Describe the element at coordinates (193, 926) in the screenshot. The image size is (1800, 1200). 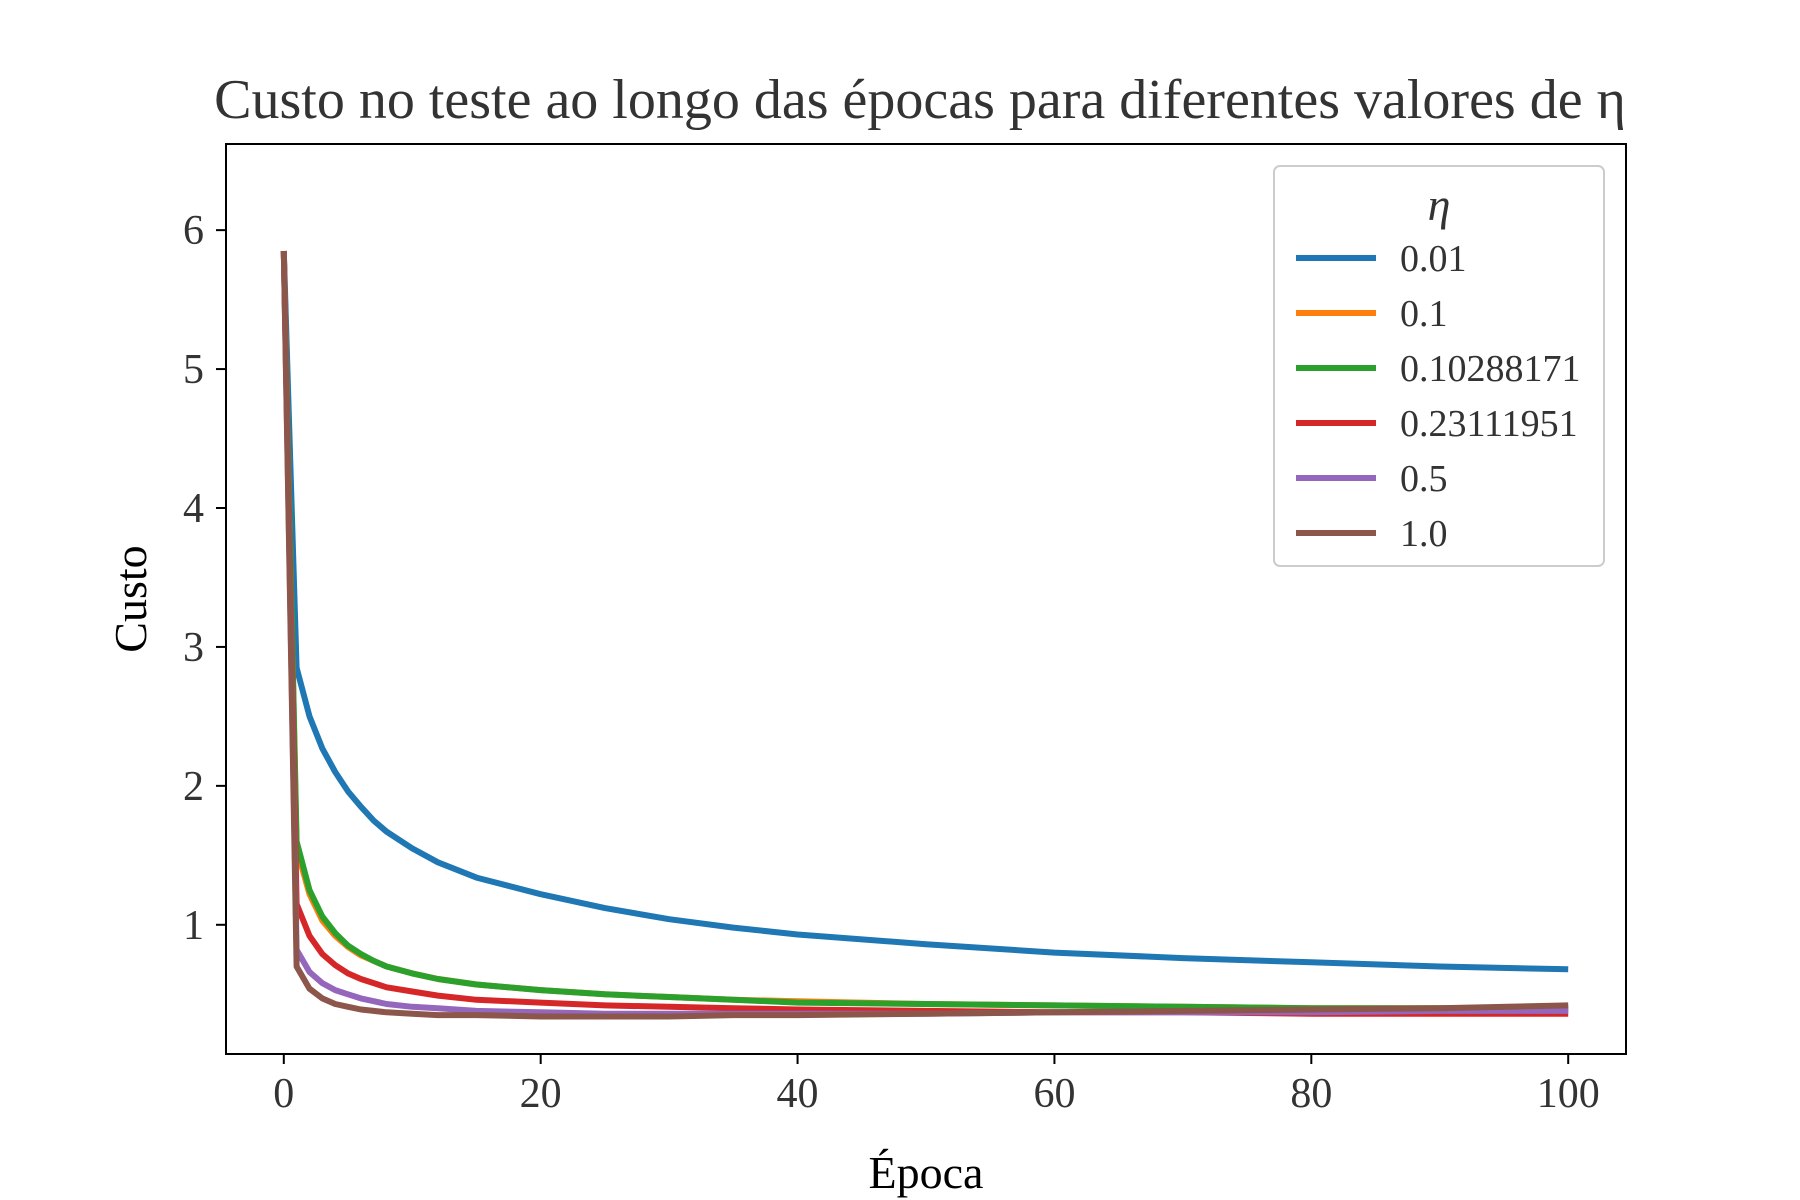
I see `y-tick-label: 1` at that location.